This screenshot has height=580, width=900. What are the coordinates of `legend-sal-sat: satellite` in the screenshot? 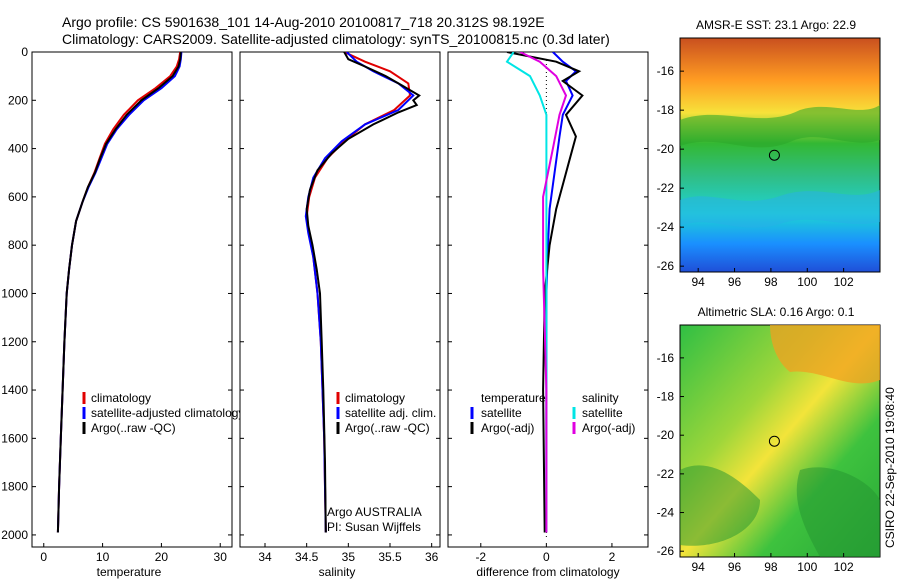 It's located at (602, 413).